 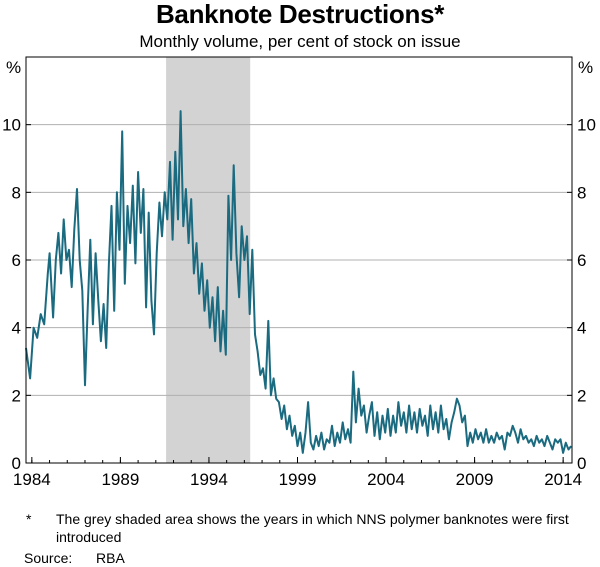 What do you see at coordinates (475, 479) in the screenshot?
I see `x-tick-label: 2009` at bounding box center [475, 479].